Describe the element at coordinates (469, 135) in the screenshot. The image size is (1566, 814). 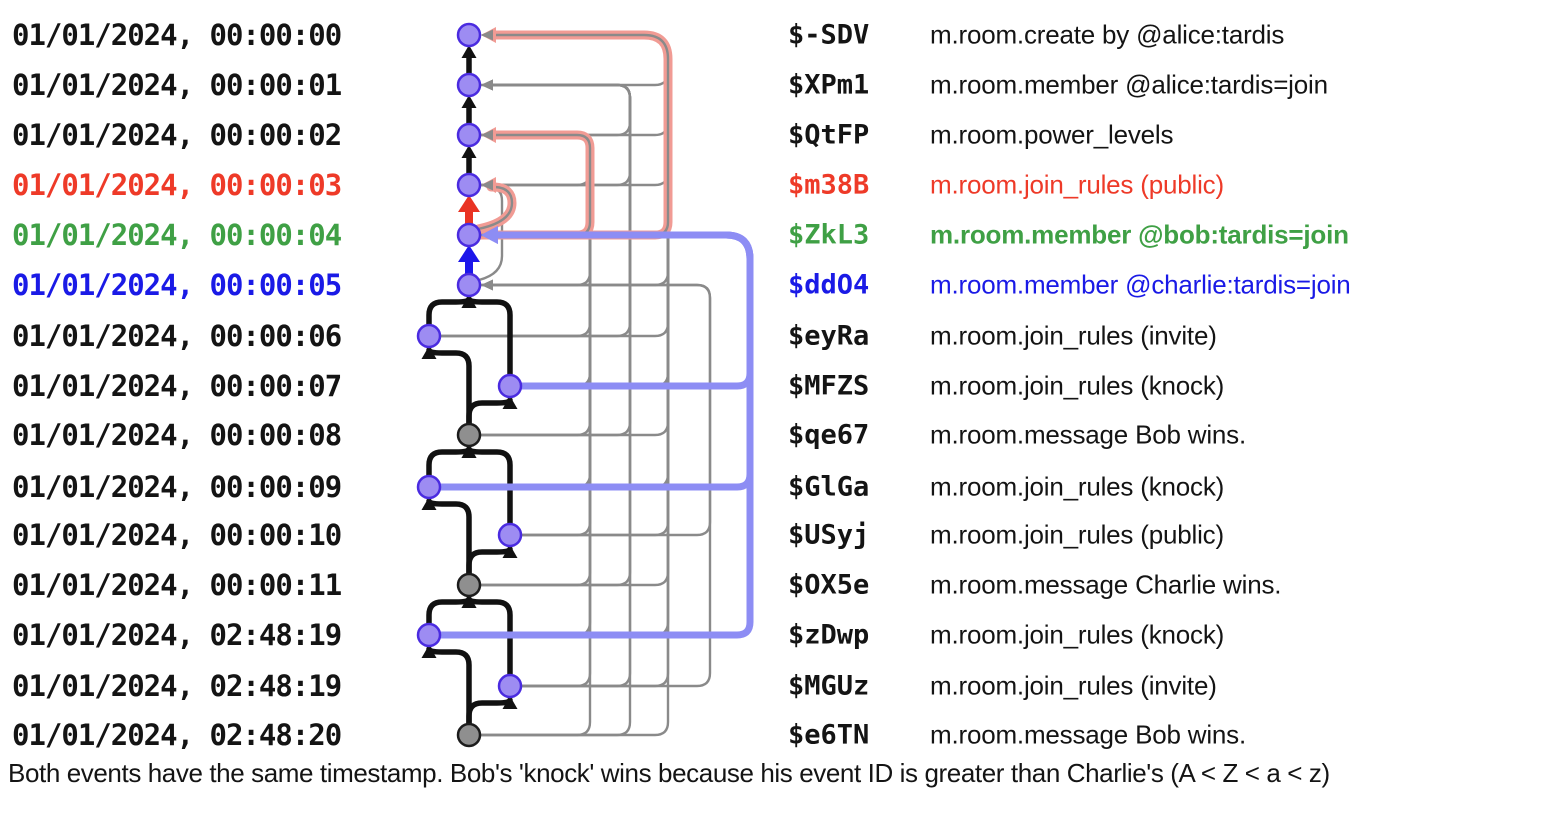
I see `event-node-$QtFP` at that location.